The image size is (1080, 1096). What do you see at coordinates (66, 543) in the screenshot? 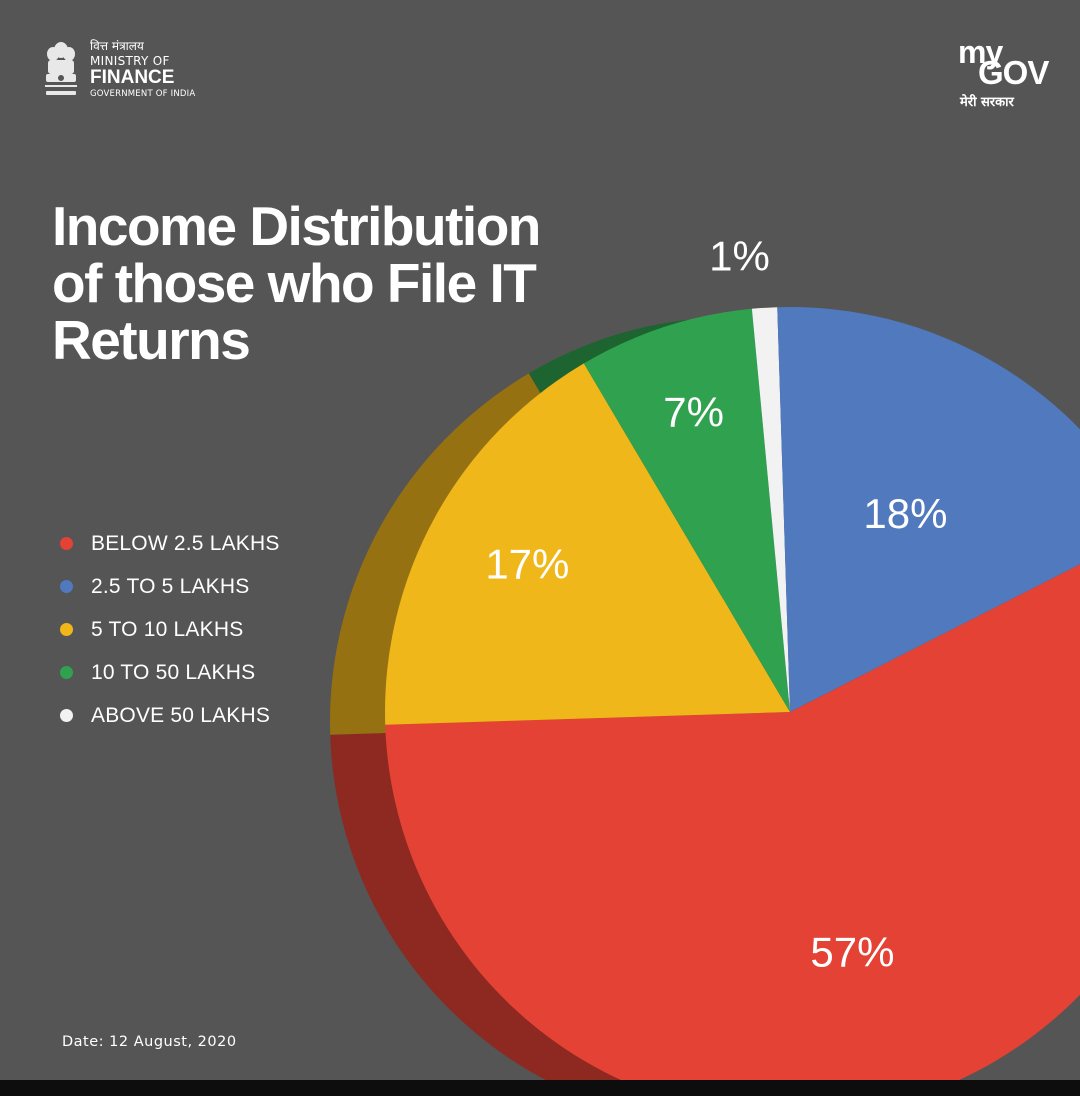
I see `legend-dot-below-2-5-lakhs` at bounding box center [66, 543].